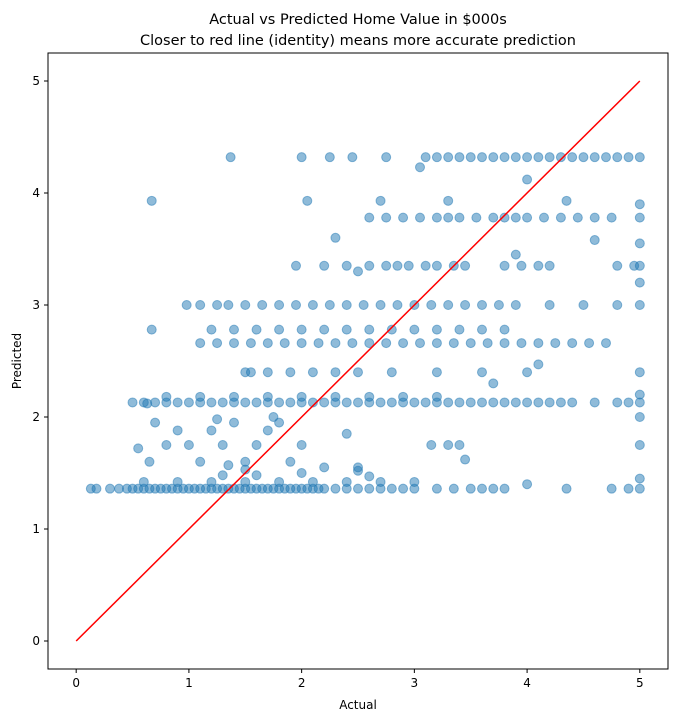 This screenshot has height=722, width=678. Describe the element at coordinates (36, 305) in the screenshot. I see `y-tick-label: 3` at that location.